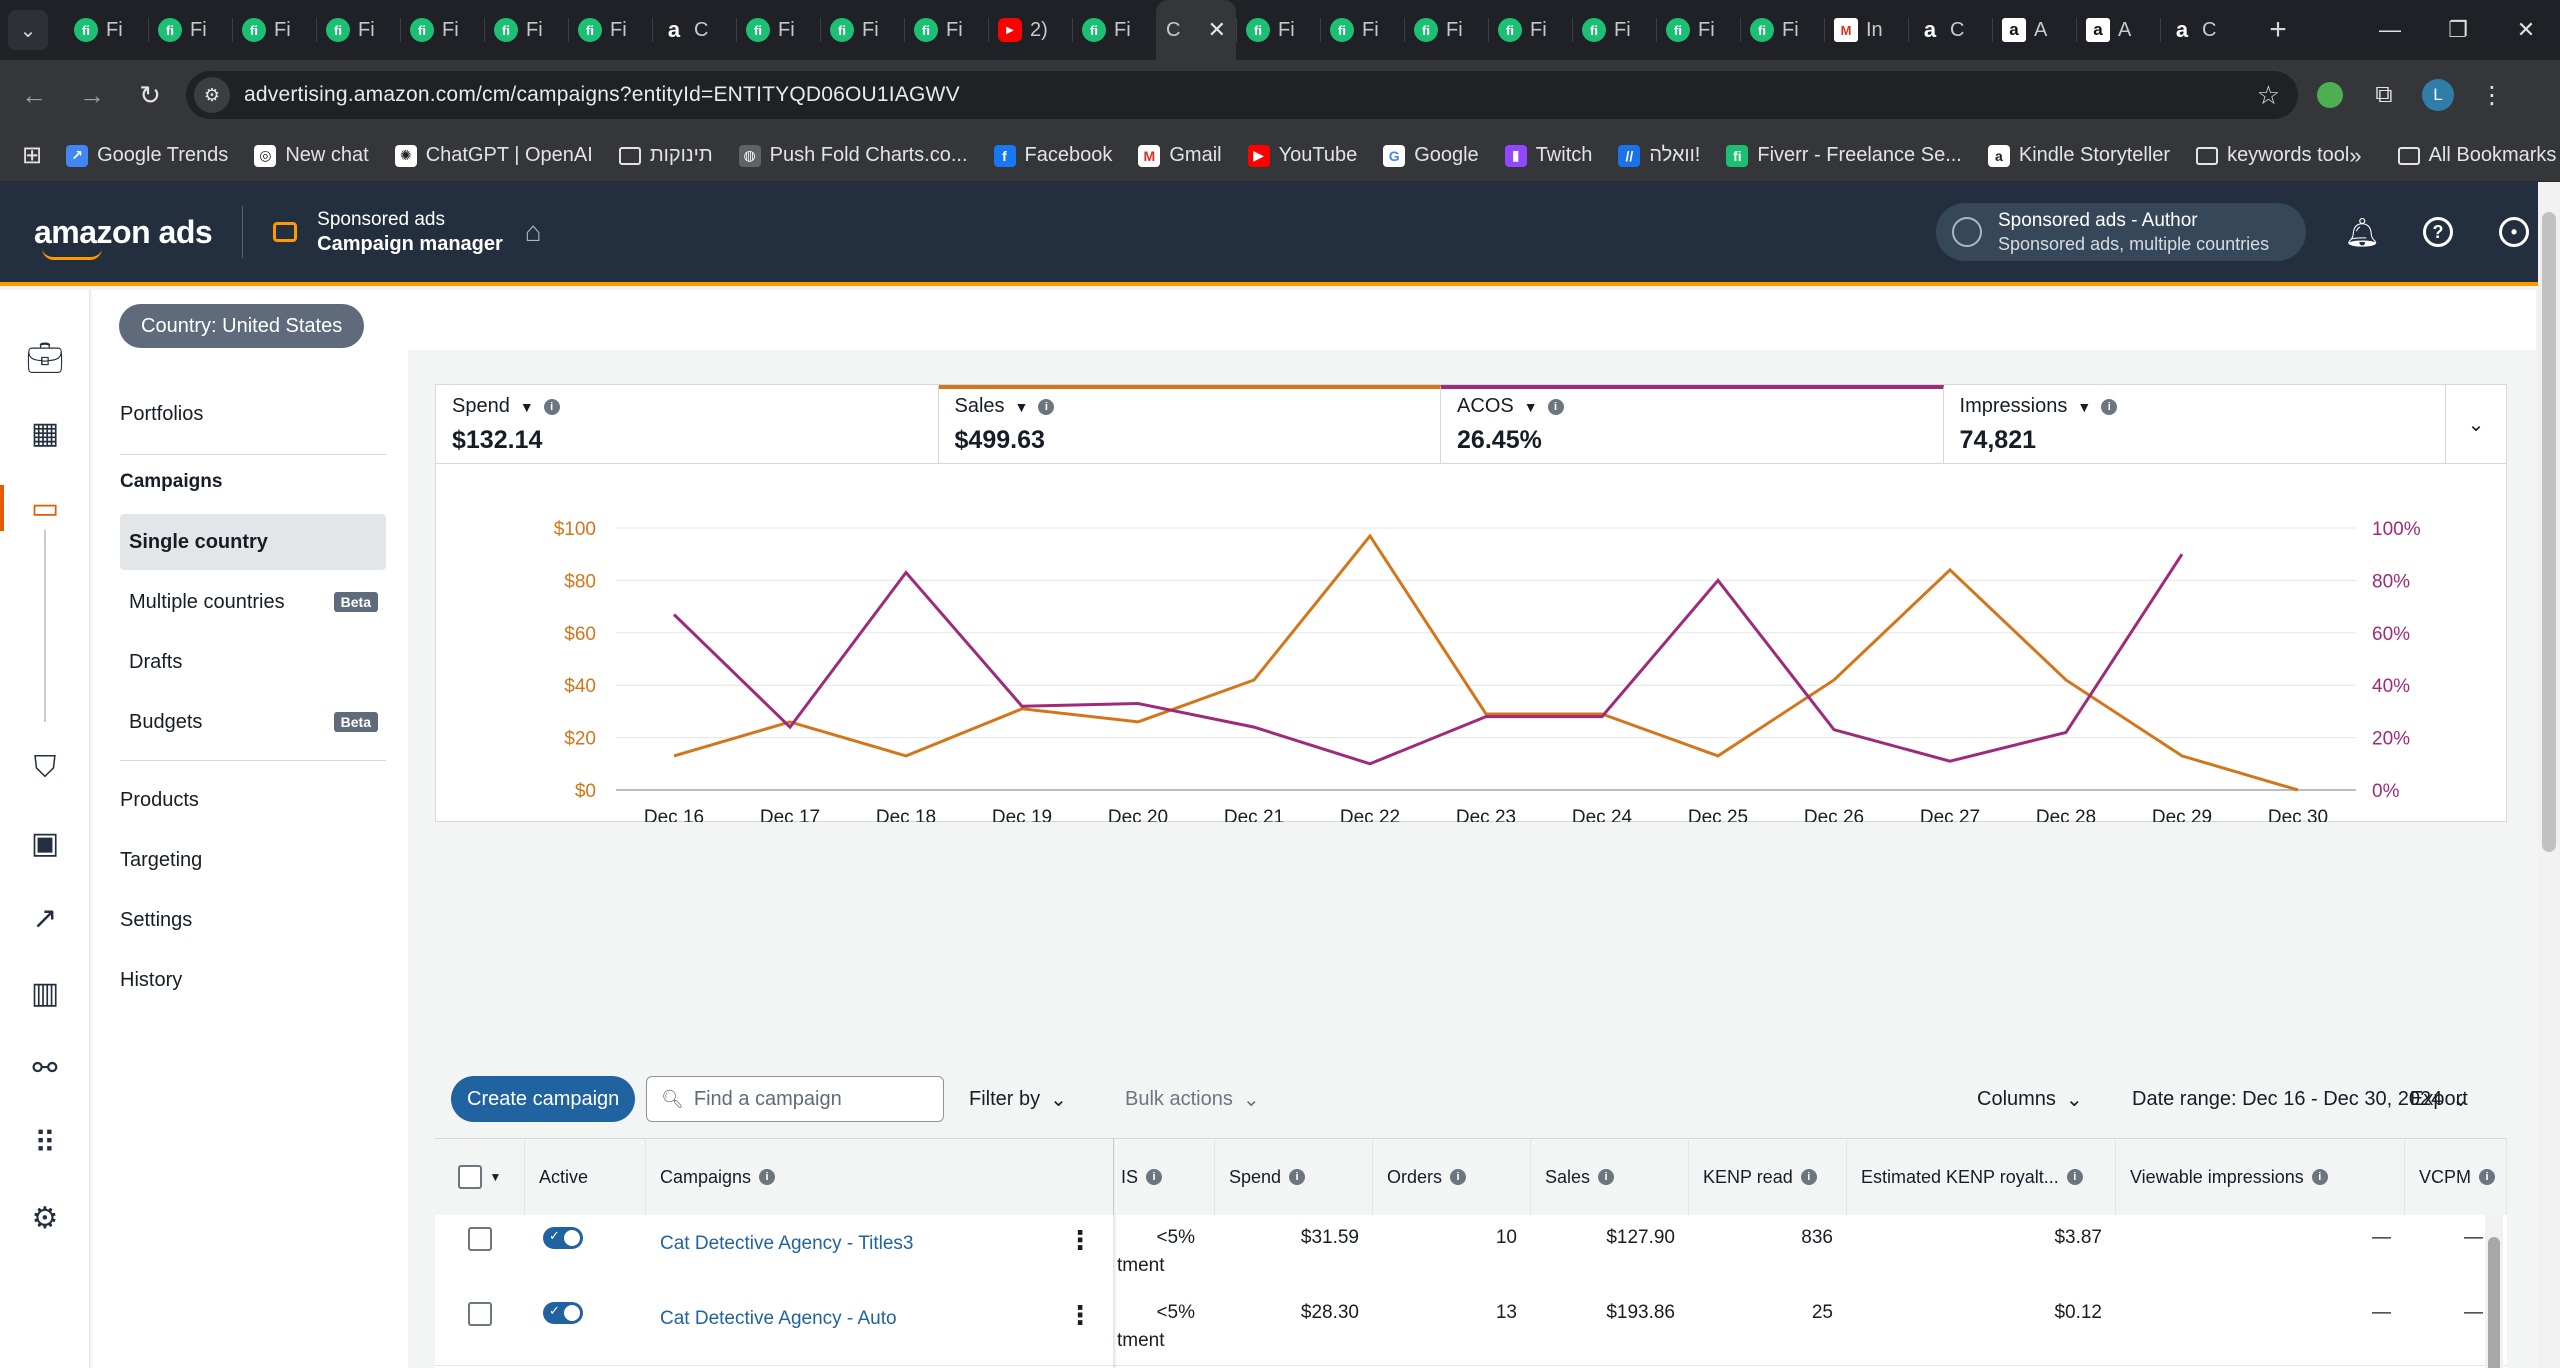 This screenshot has height=1368, width=2560. What do you see at coordinates (1180, 155) in the screenshot?
I see `bookmark-gmail: M Gmail` at bounding box center [1180, 155].